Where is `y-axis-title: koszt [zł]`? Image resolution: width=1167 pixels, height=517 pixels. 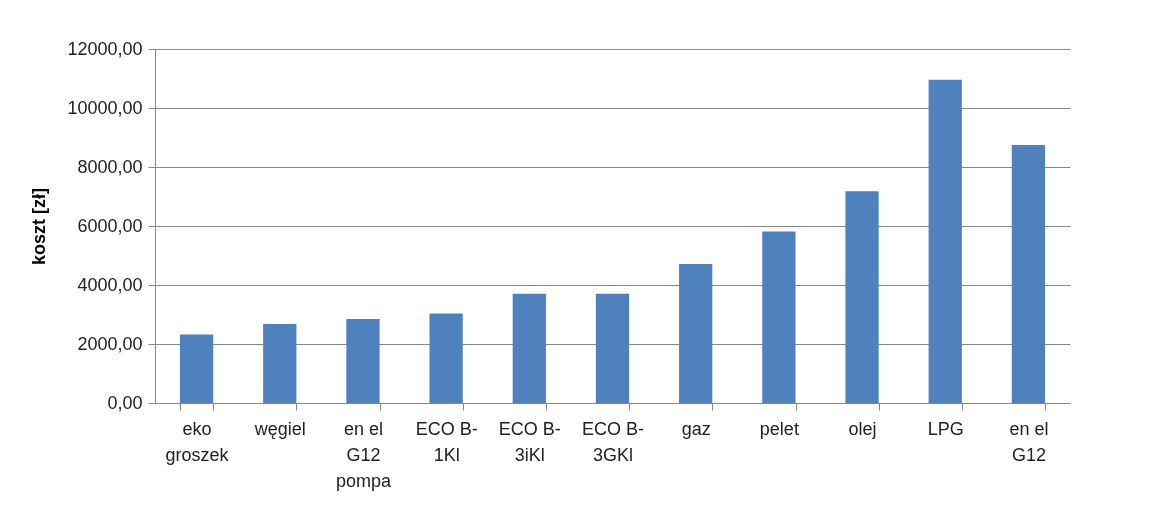 y-axis-title: koszt [zł] is located at coordinates (39, 226).